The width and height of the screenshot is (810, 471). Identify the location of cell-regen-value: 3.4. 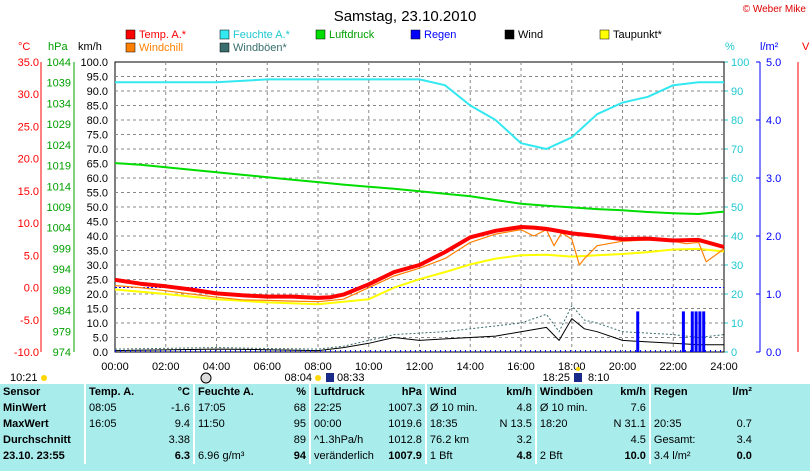
(744, 440).